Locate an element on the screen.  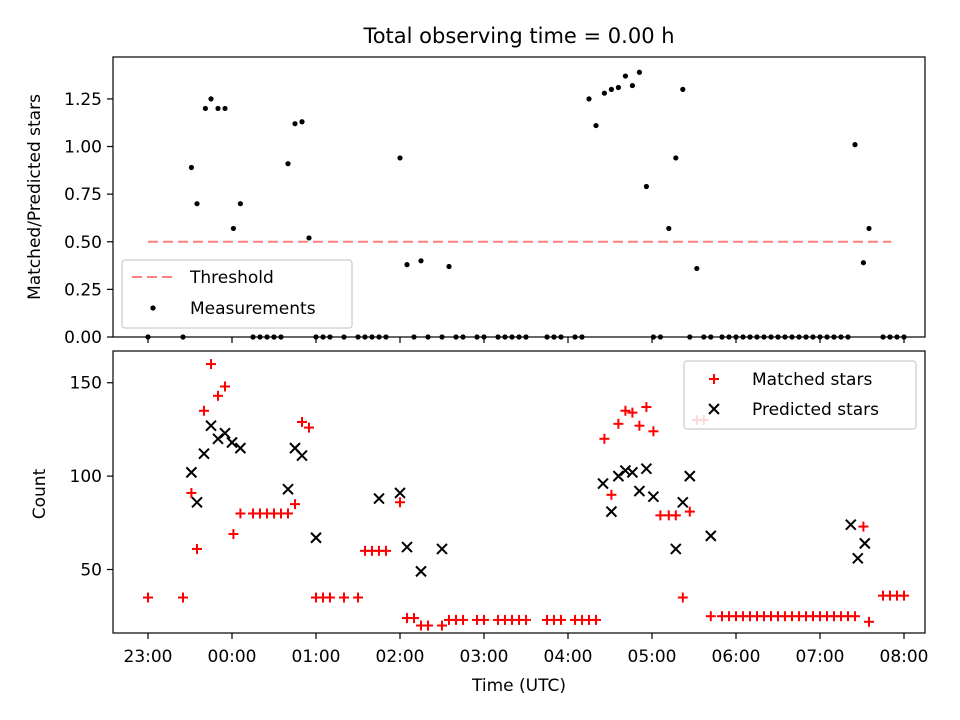
legend-x-mark is located at coordinates (714, 409).